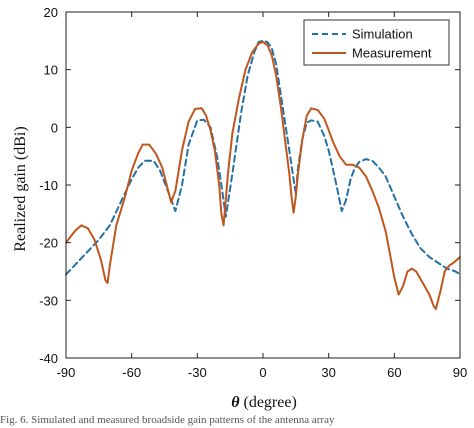 The image size is (474, 428). What do you see at coordinates (328, 372) in the screenshot?
I see `x-tick-label: 30` at bounding box center [328, 372].